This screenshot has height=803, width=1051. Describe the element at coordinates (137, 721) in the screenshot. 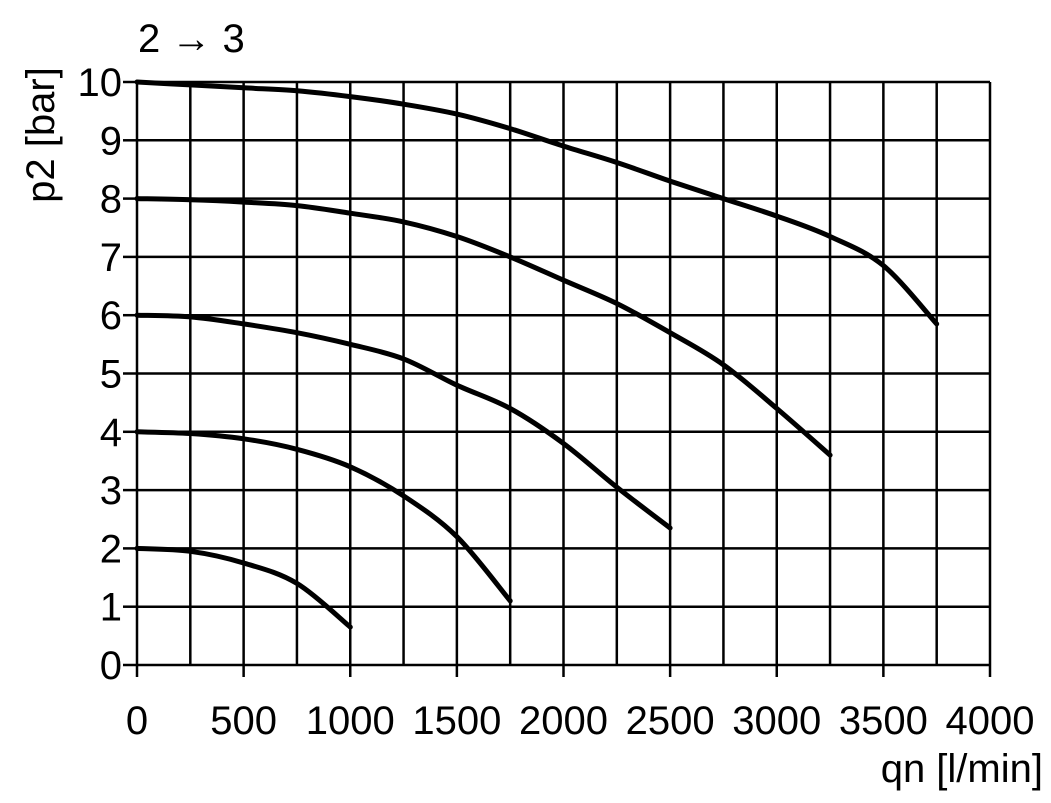

I see `x-tick-label: 0` at that location.